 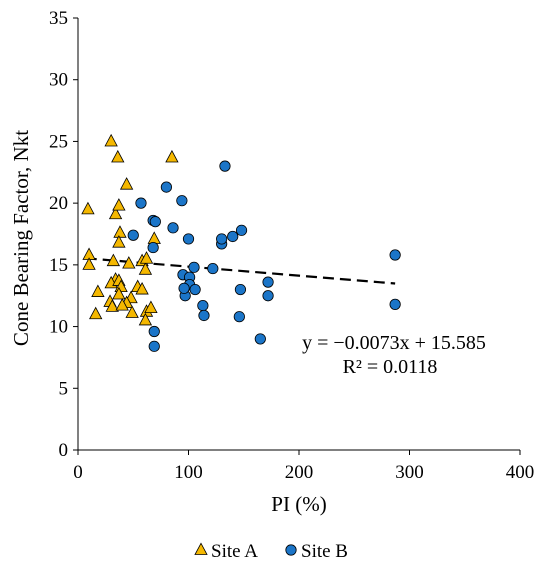 I want to click on x-tick-label: 100, so click(x=188, y=472).